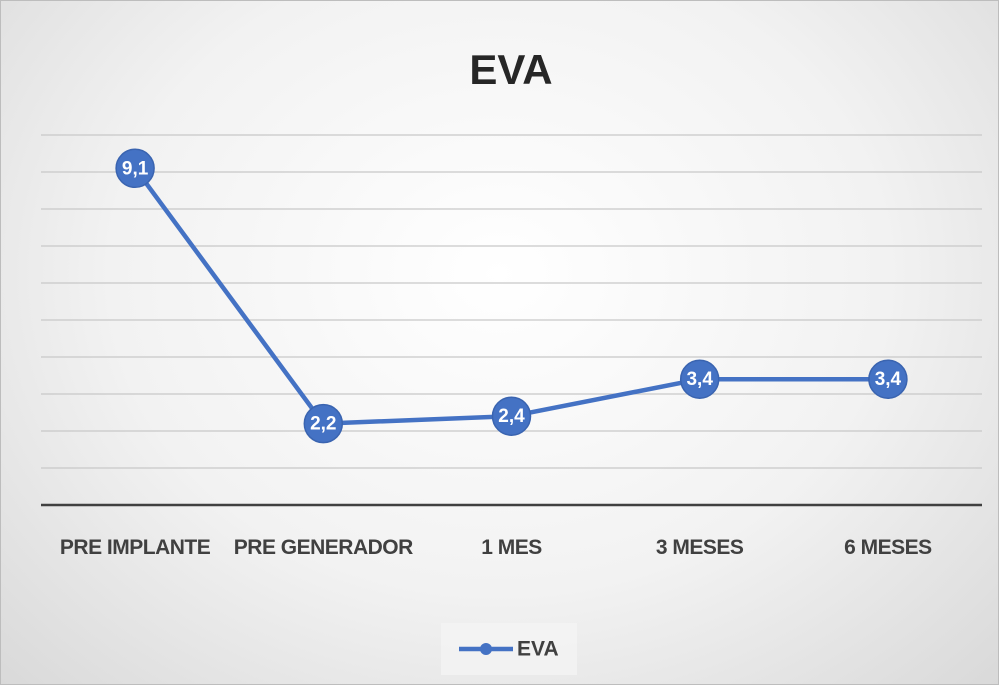  What do you see at coordinates (510, 69) in the screenshot?
I see `chart-title: EVA` at bounding box center [510, 69].